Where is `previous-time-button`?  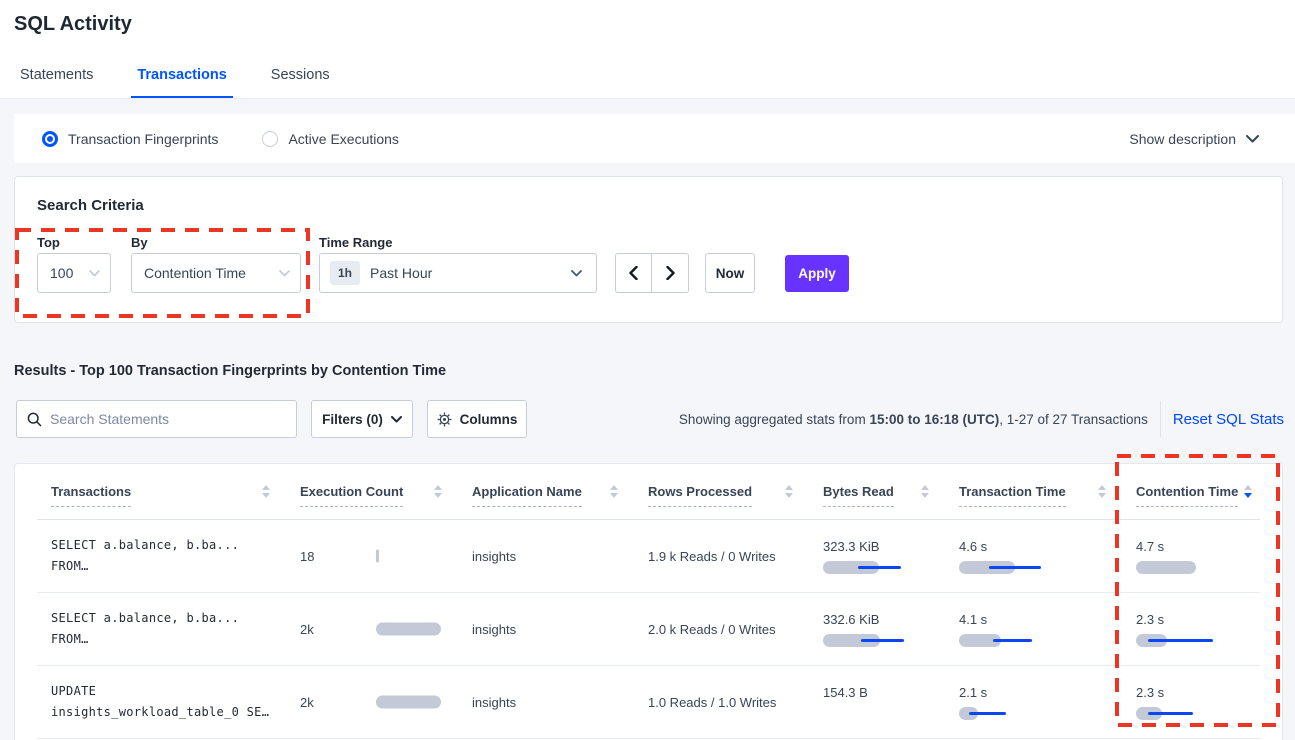 previous-time-button is located at coordinates (633, 273).